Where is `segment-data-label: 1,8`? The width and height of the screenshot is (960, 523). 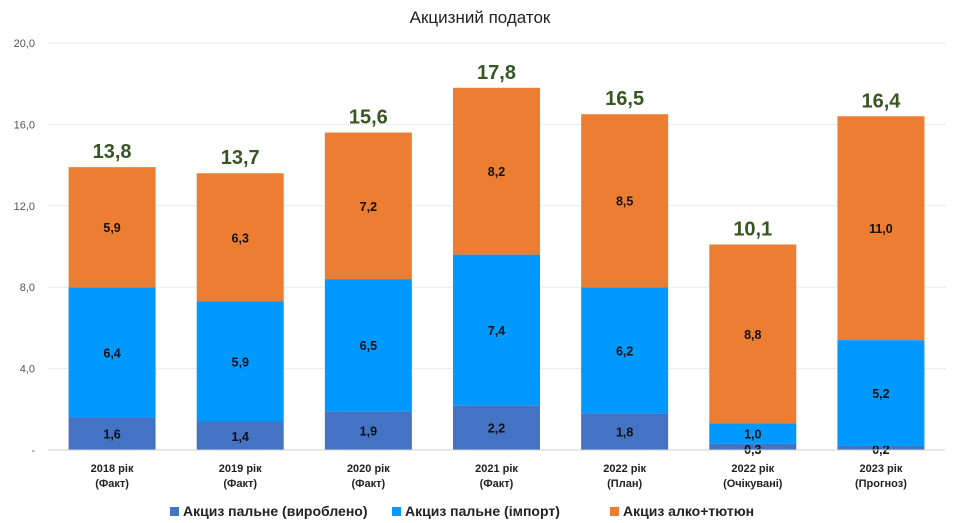 segment-data-label: 1,8 is located at coordinates (624, 433).